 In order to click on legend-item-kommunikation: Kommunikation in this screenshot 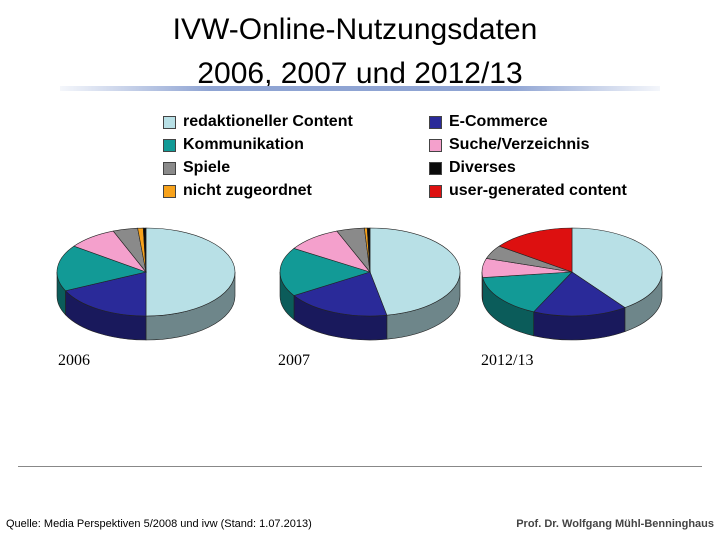, I will do `click(233, 145)`.